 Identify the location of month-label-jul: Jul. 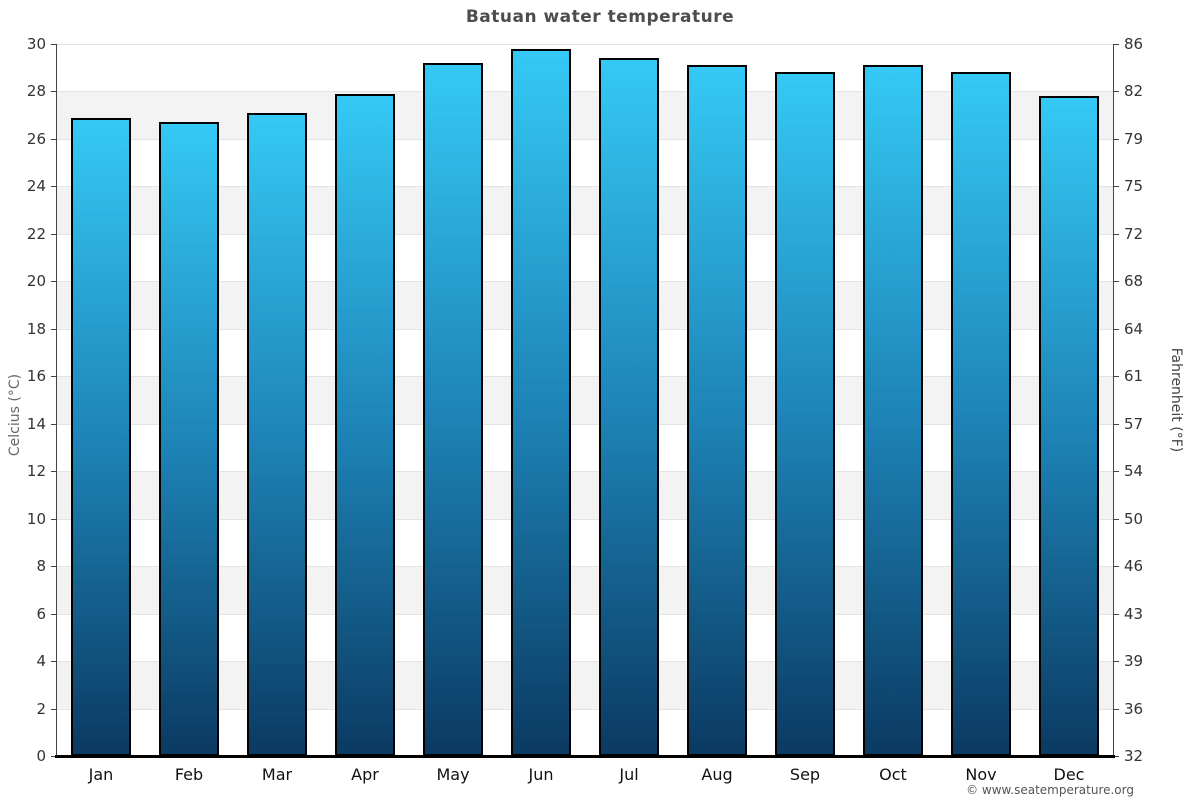
(629, 774).